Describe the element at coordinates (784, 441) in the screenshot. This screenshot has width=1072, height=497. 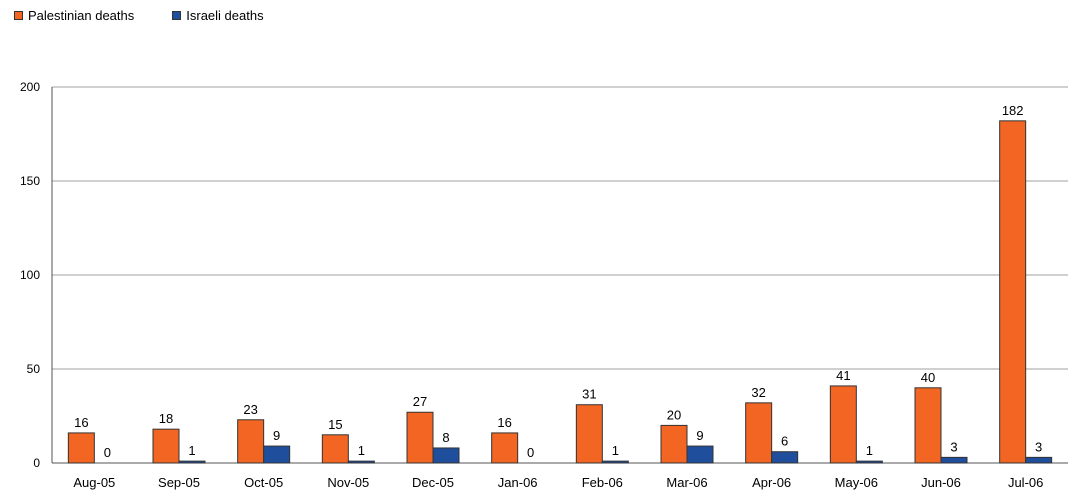
I see `israeli-value-label: 6` at that location.